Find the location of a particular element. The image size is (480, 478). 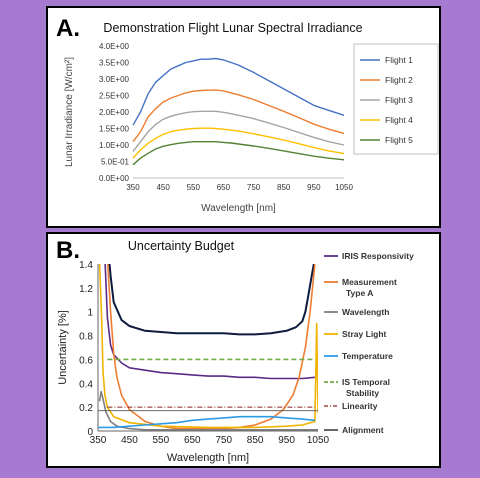

panel-b-letter: B. is located at coordinates (68, 250).